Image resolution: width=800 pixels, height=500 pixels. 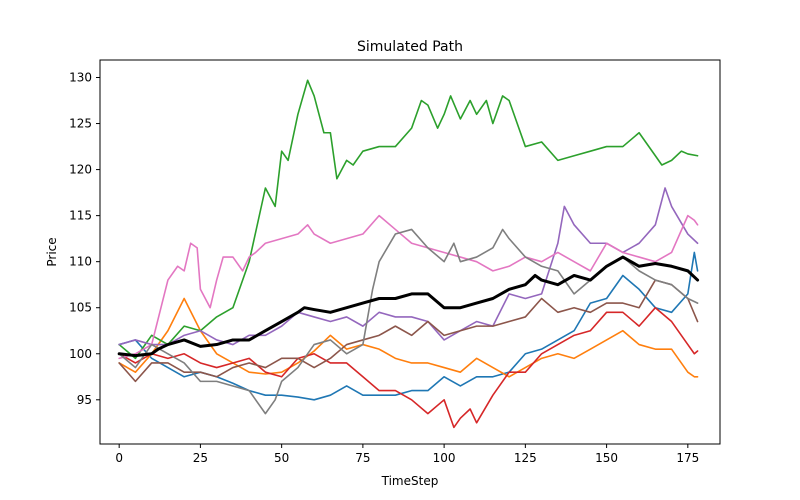 I want to click on y-tick-label: 120, so click(x=80, y=170).